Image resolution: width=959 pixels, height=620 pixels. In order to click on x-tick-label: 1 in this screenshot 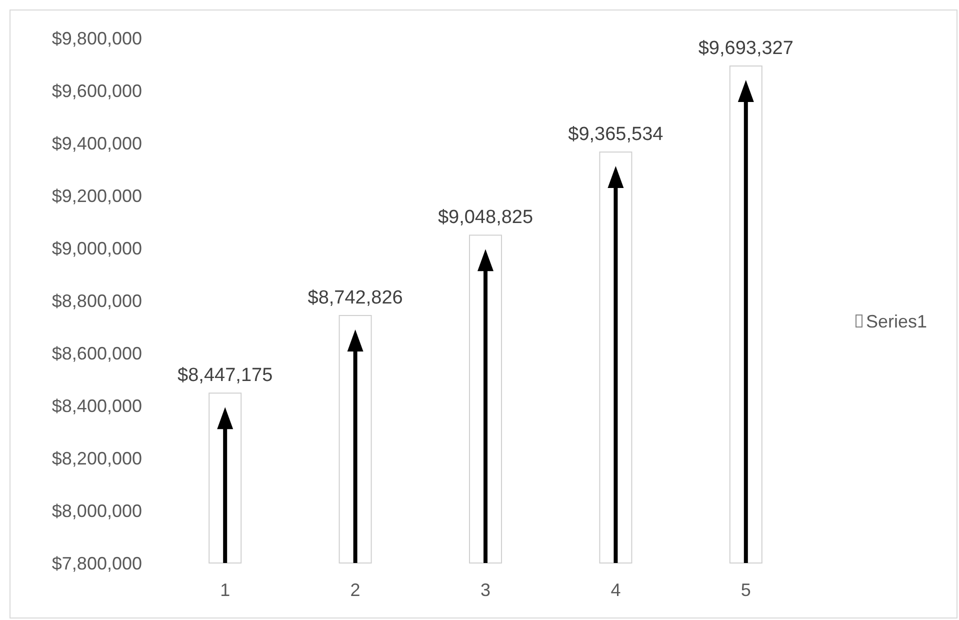, I will do `click(225, 590)`.